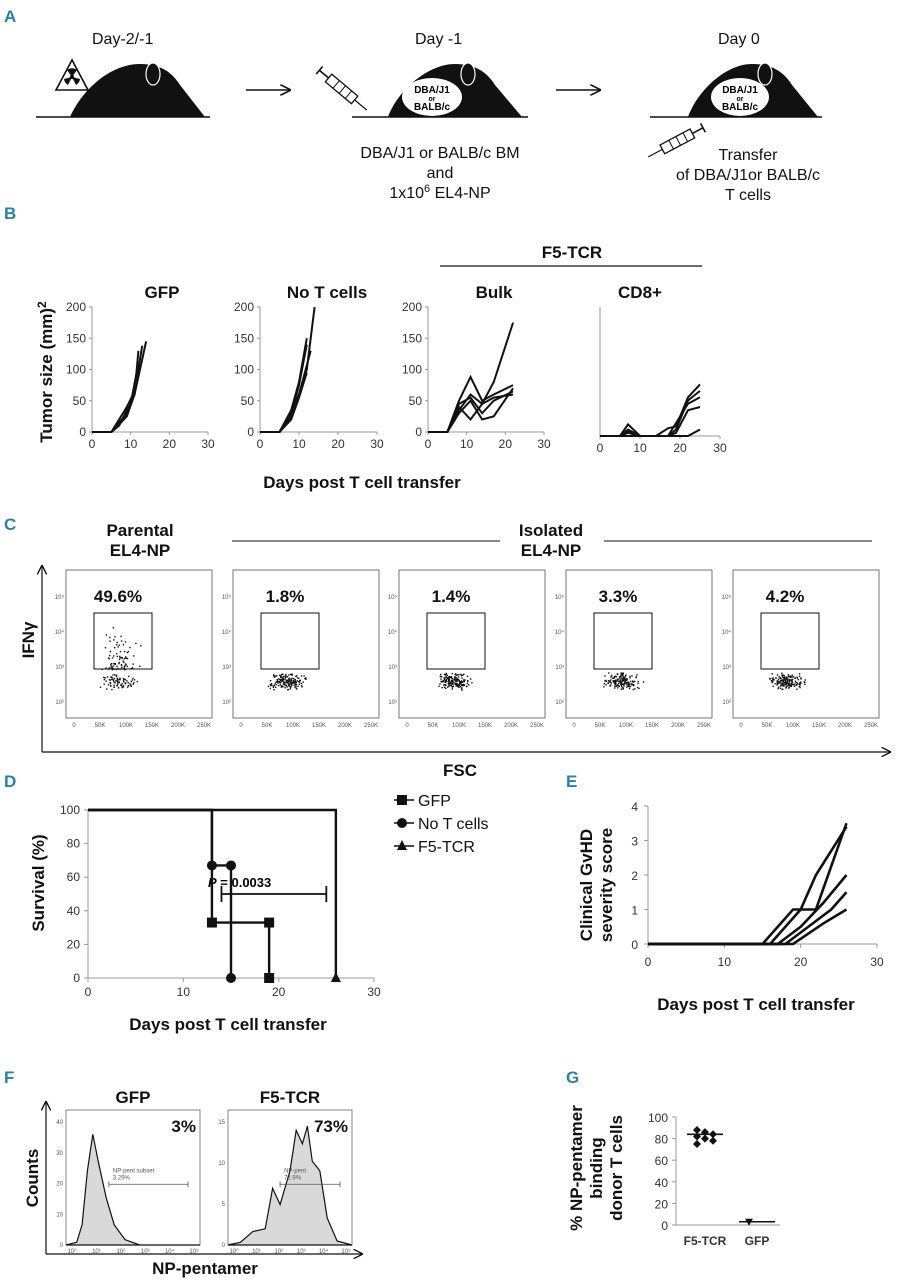 This screenshot has width=900, height=1280. Describe the element at coordinates (727, 597) in the screenshot. I see `c-ytick-label: 10⁵` at that location.